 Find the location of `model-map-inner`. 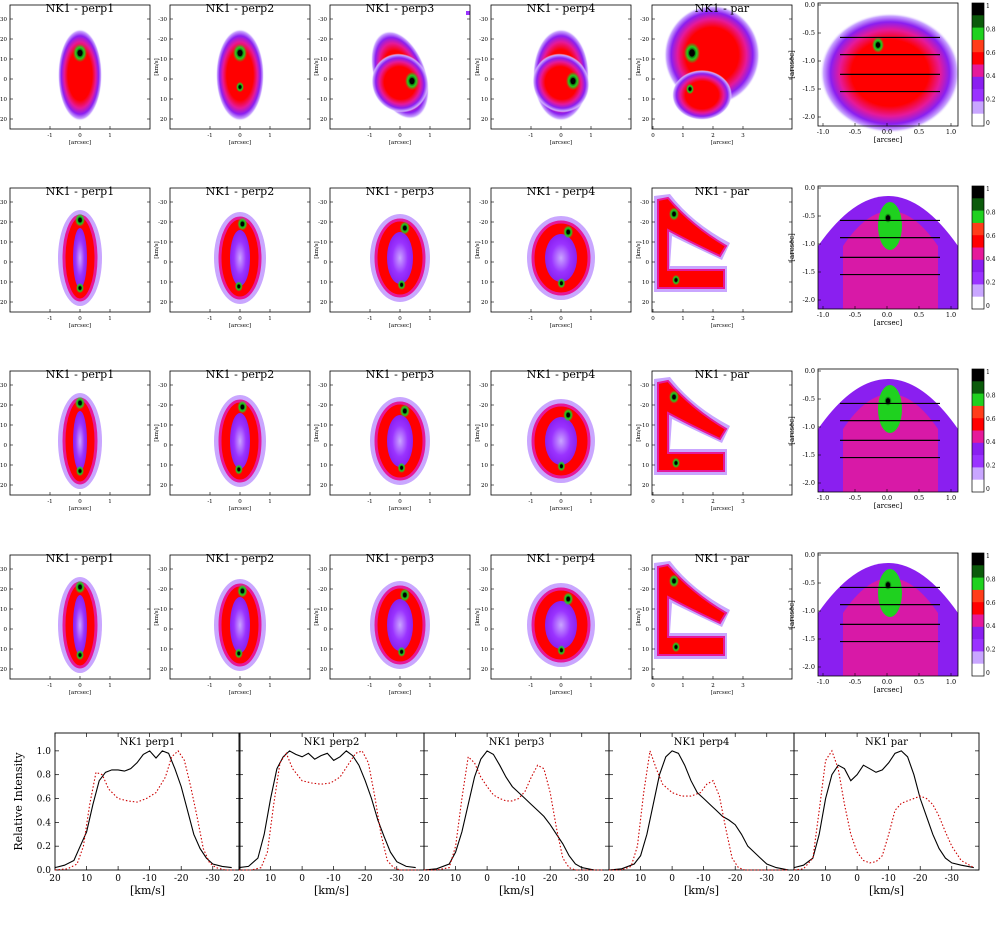

model-map-inner is located at coordinates (890, 260).